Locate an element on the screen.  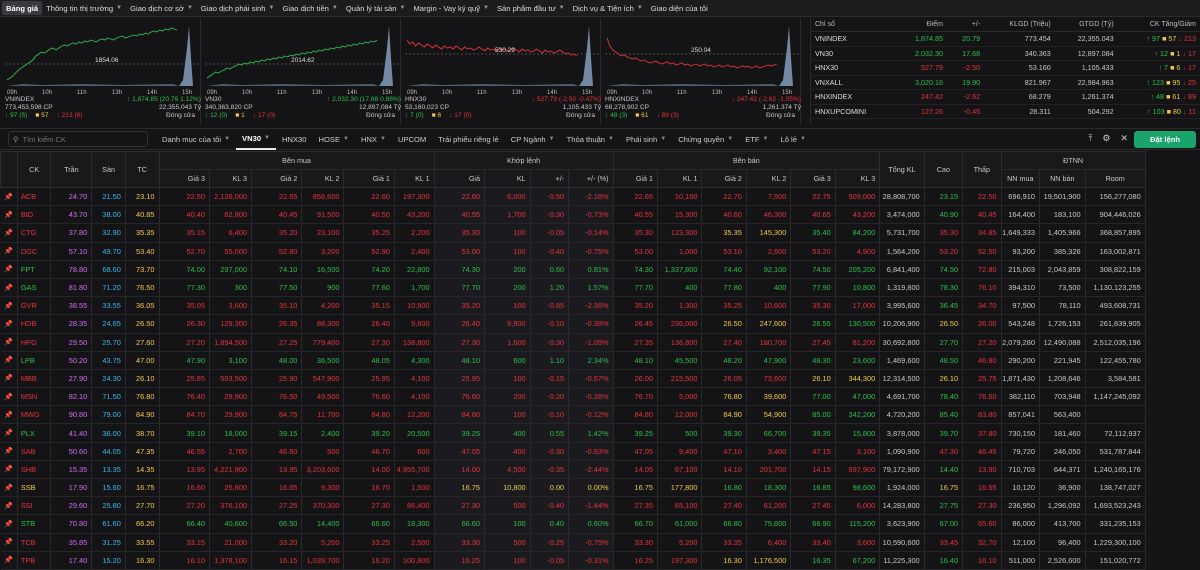
bid-volume: 600 is located at coordinates (414, 451).